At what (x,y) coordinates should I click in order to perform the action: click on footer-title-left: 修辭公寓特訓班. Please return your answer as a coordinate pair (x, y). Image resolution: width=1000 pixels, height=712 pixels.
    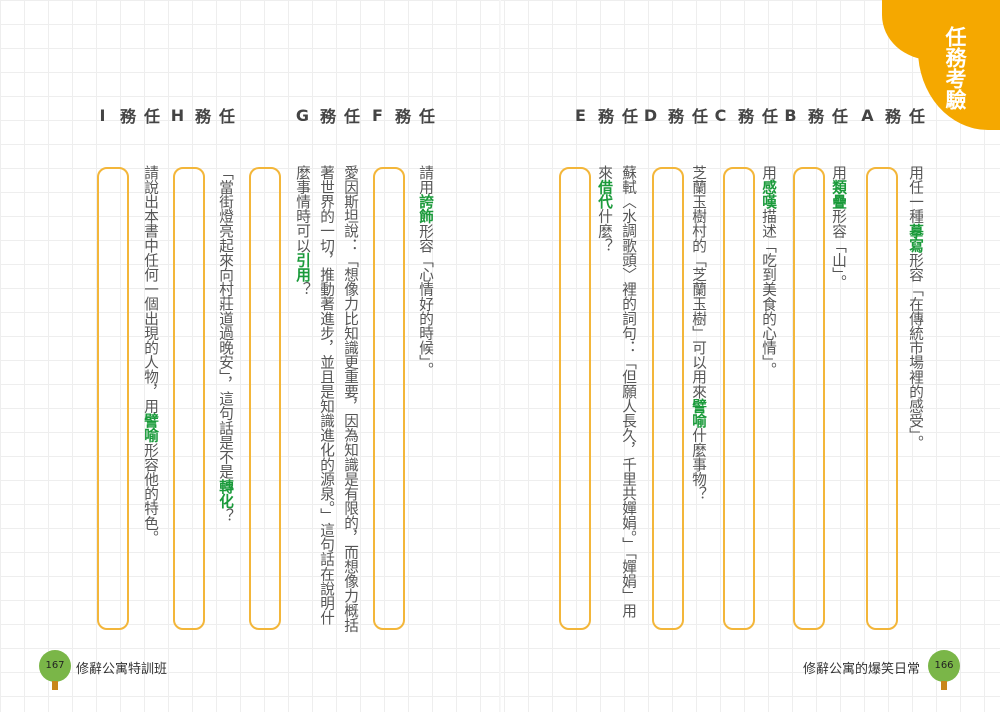
    Looking at the image, I should click on (122, 669).